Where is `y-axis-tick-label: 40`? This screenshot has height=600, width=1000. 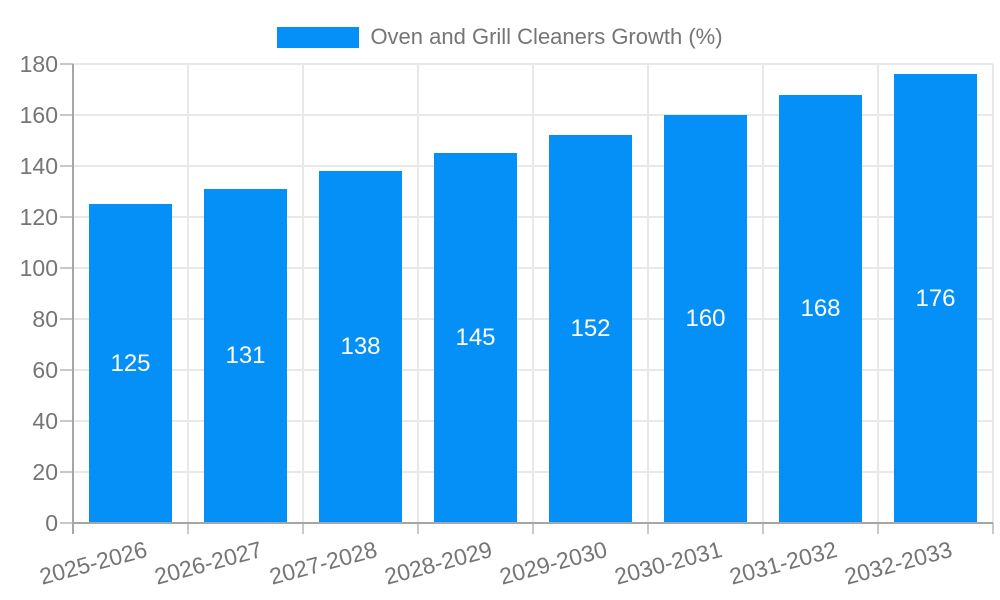
y-axis-tick-label: 40 is located at coordinates (45, 421).